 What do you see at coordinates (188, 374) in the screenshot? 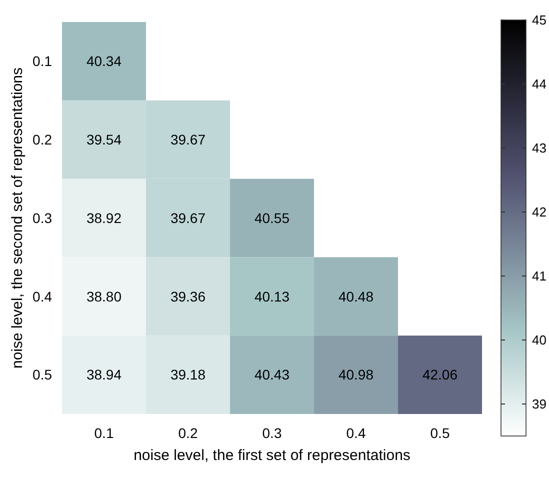
I see `data-label: 39.18` at bounding box center [188, 374].